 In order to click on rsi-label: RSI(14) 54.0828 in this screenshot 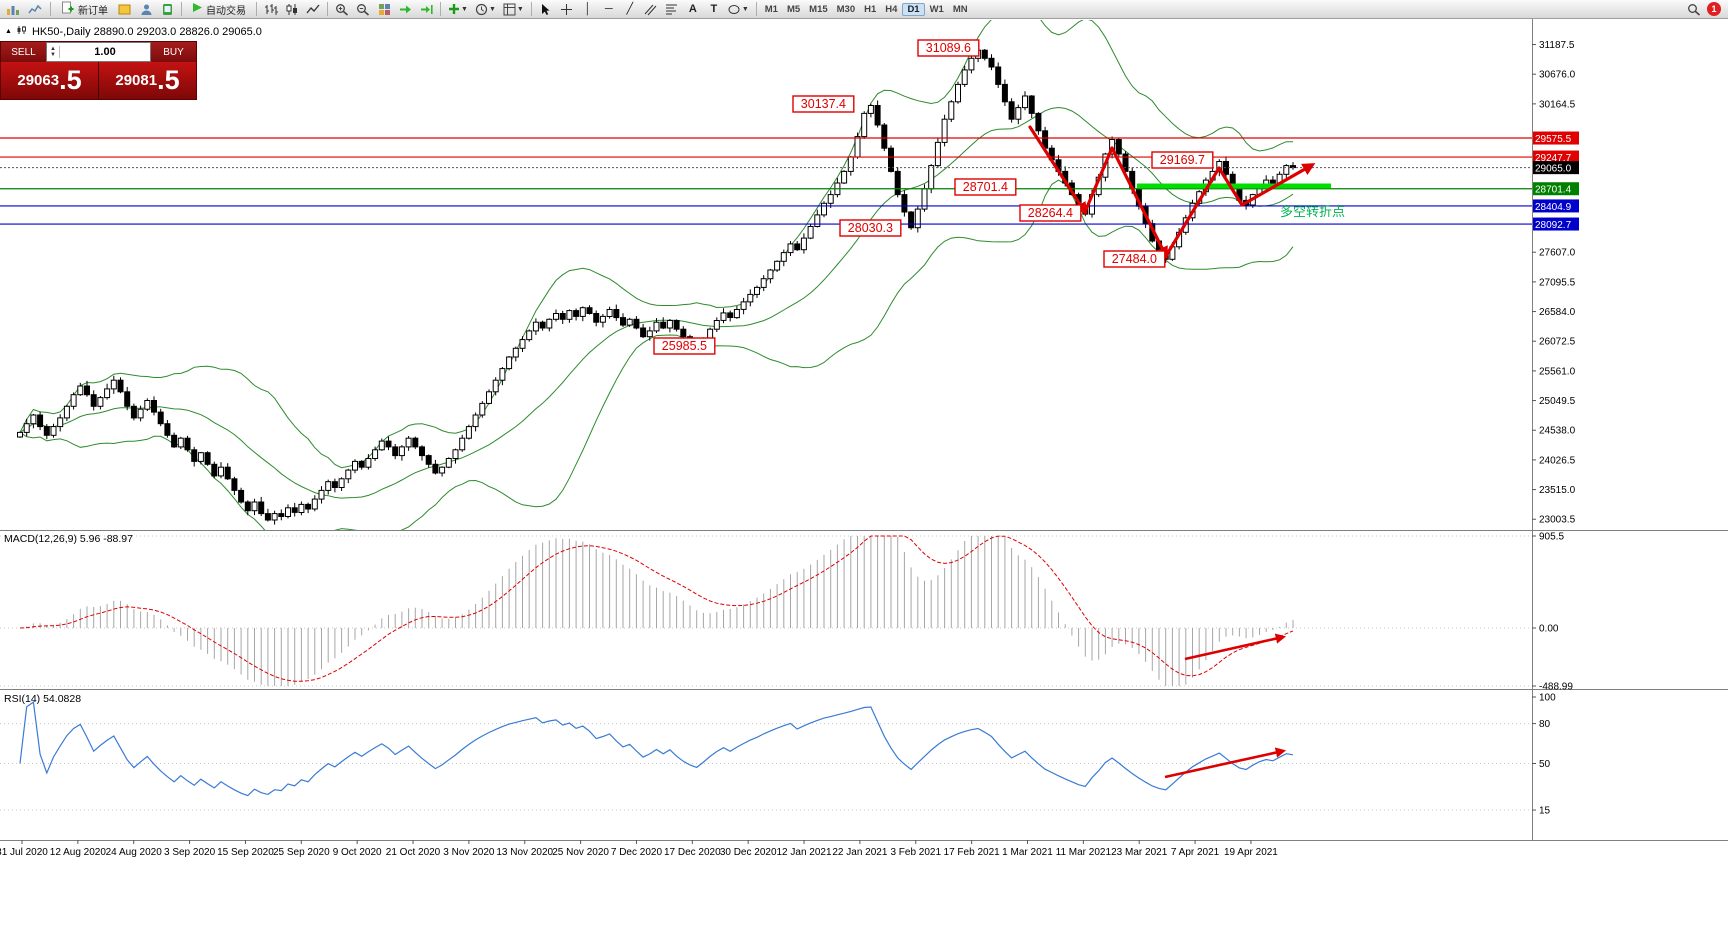, I will do `click(43, 699)`.